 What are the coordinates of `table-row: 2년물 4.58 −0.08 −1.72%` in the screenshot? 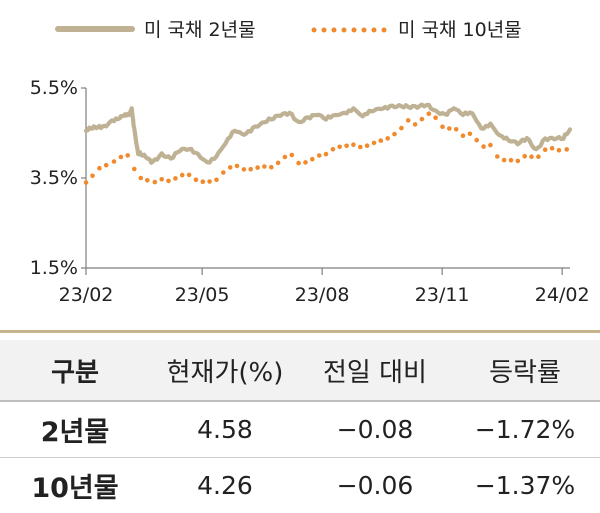 It's located at (300, 429).